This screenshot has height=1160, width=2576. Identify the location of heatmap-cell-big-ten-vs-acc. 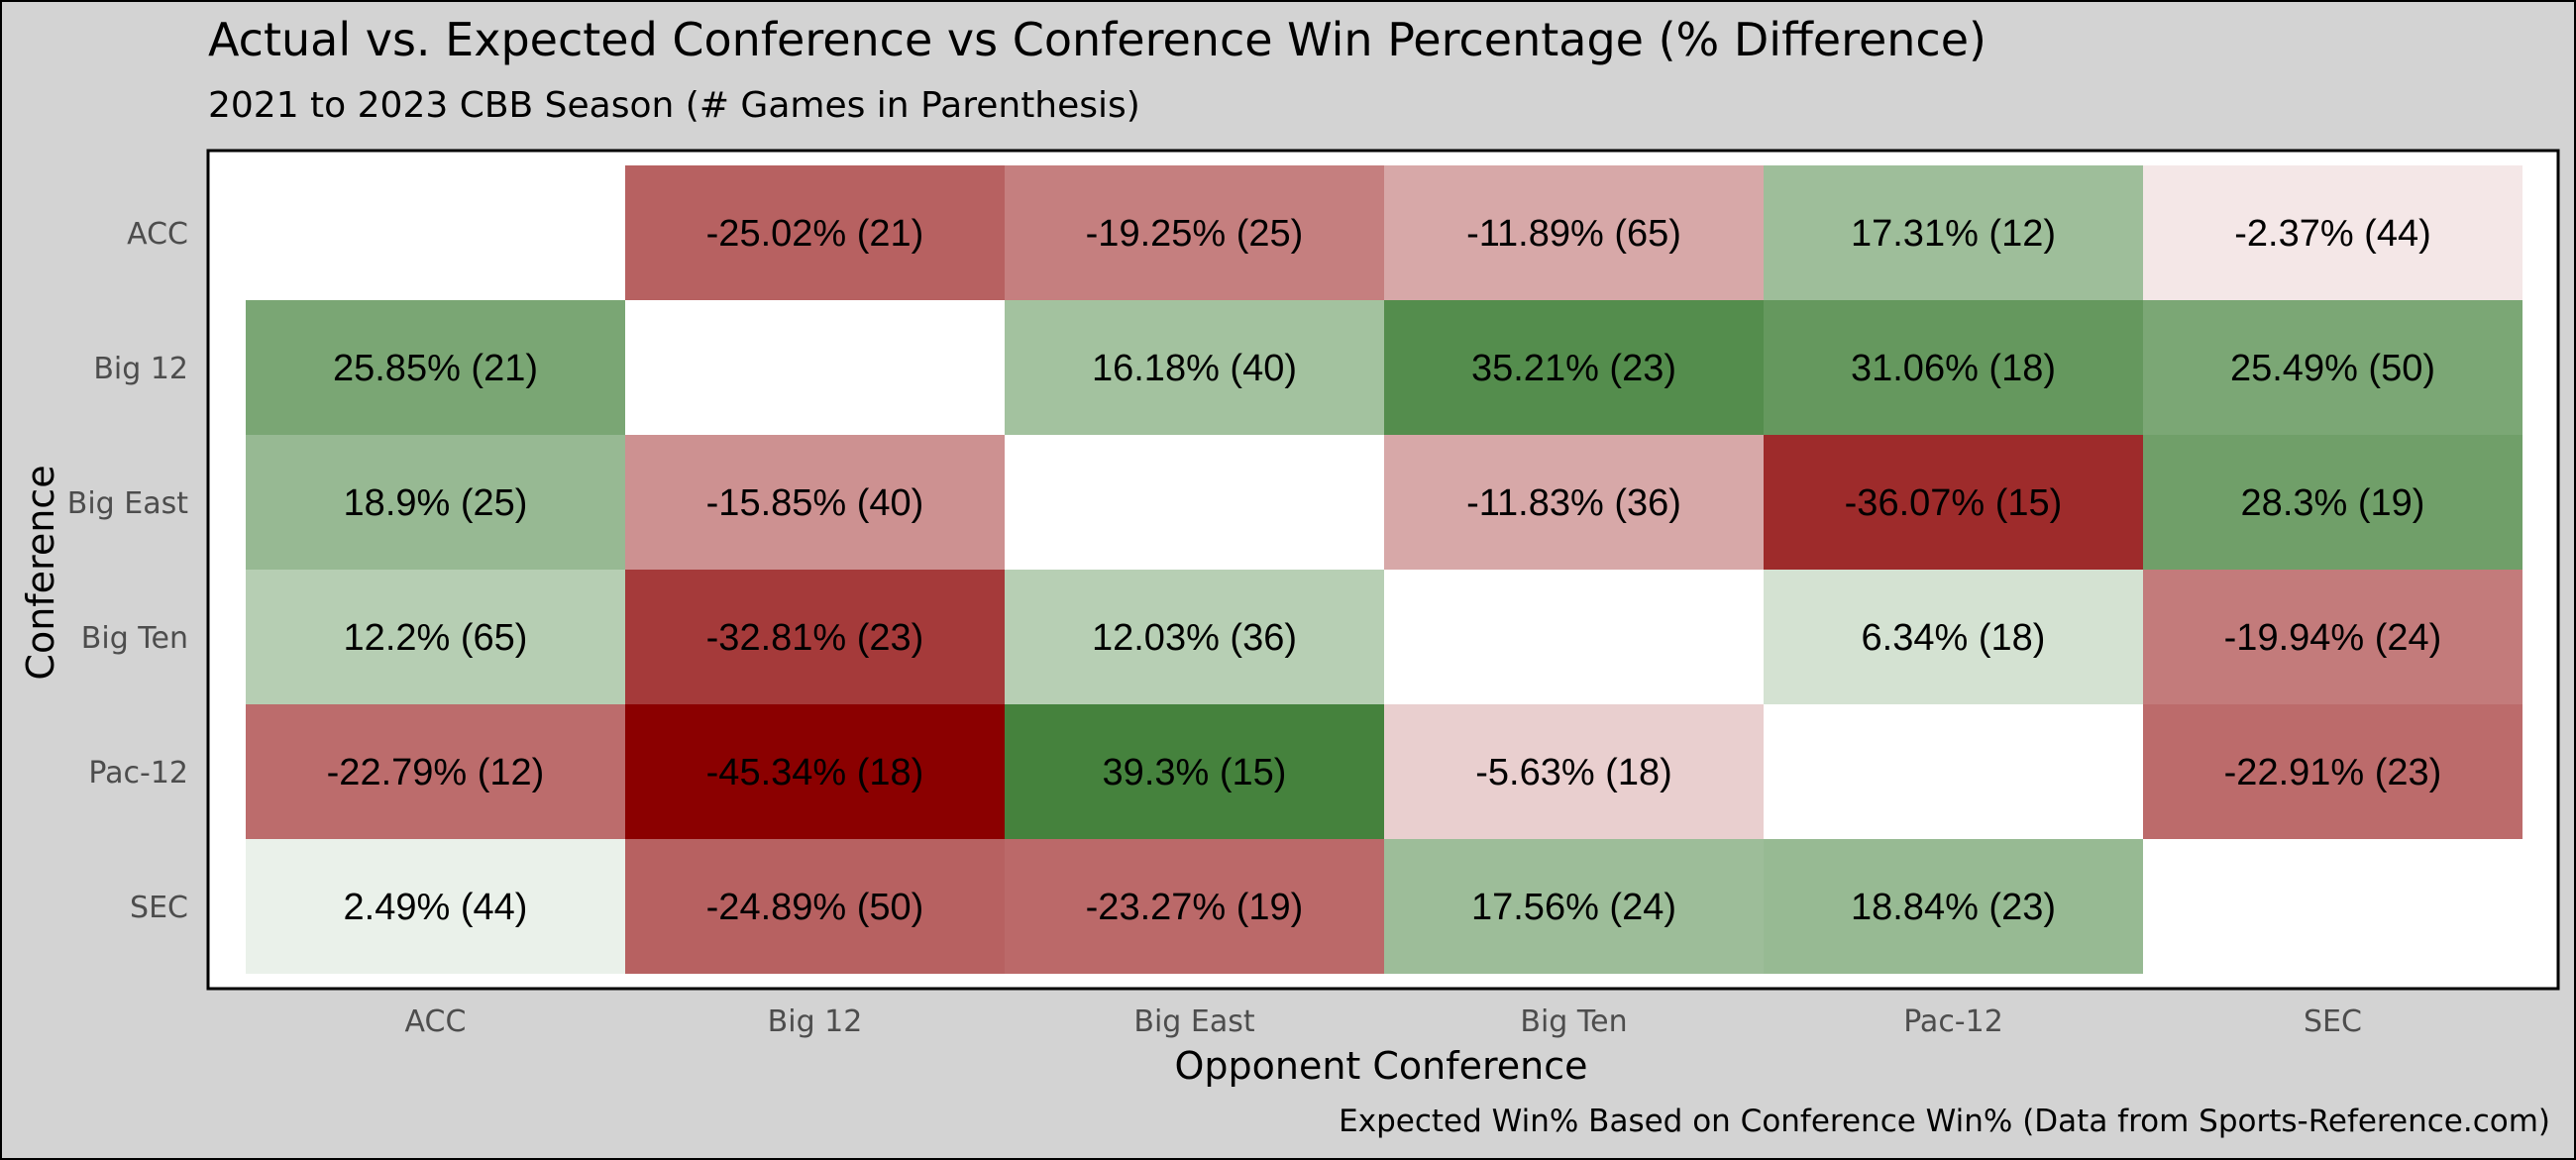
(435, 637).